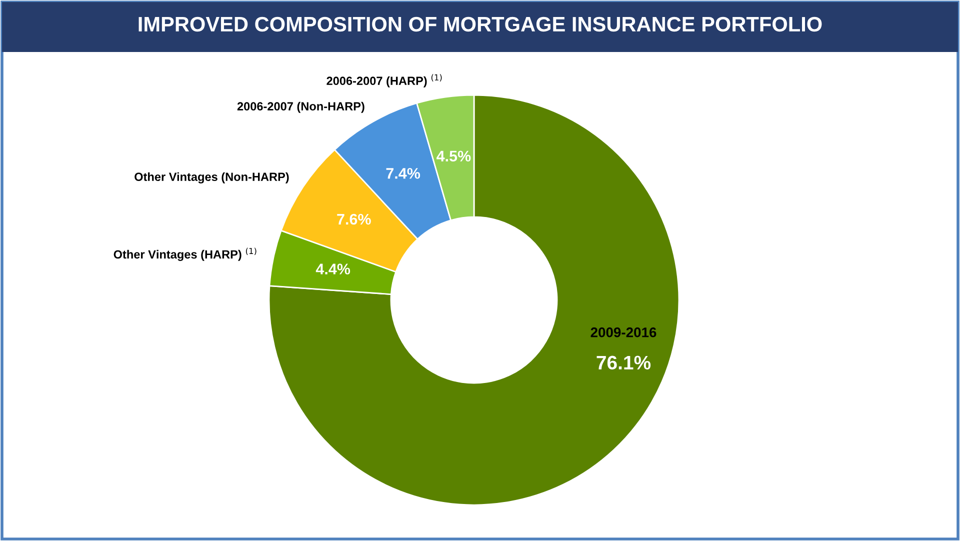 The image size is (960, 541). What do you see at coordinates (333, 269) in the screenshot?
I see `data-label: 4.4%` at bounding box center [333, 269].